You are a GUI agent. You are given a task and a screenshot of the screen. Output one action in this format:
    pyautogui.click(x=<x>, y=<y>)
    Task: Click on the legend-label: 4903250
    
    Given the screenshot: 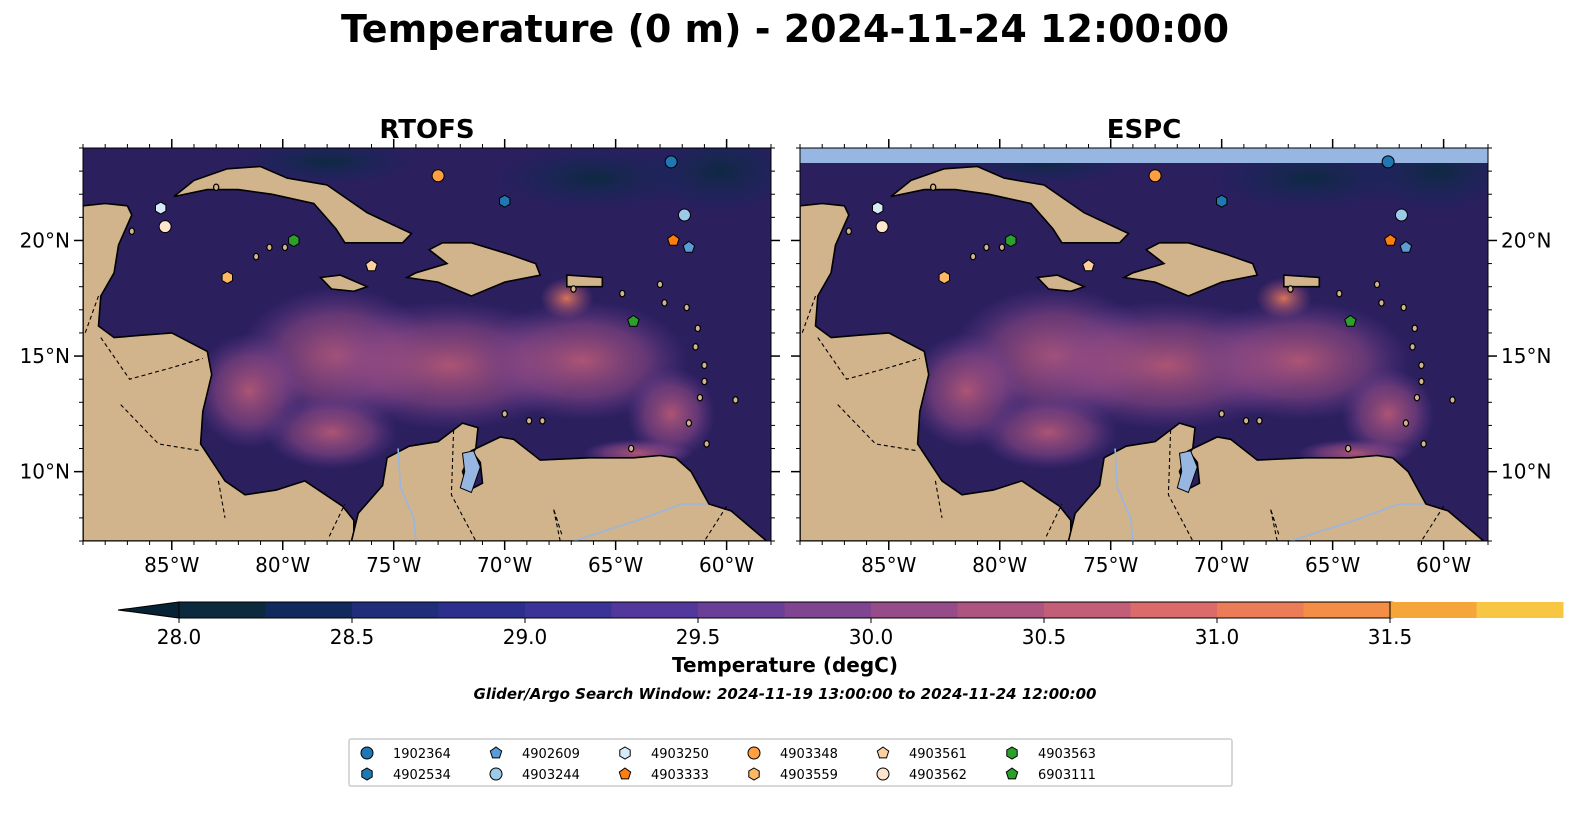 What is the action you would take?
    pyautogui.click(x=680, y=754)
    